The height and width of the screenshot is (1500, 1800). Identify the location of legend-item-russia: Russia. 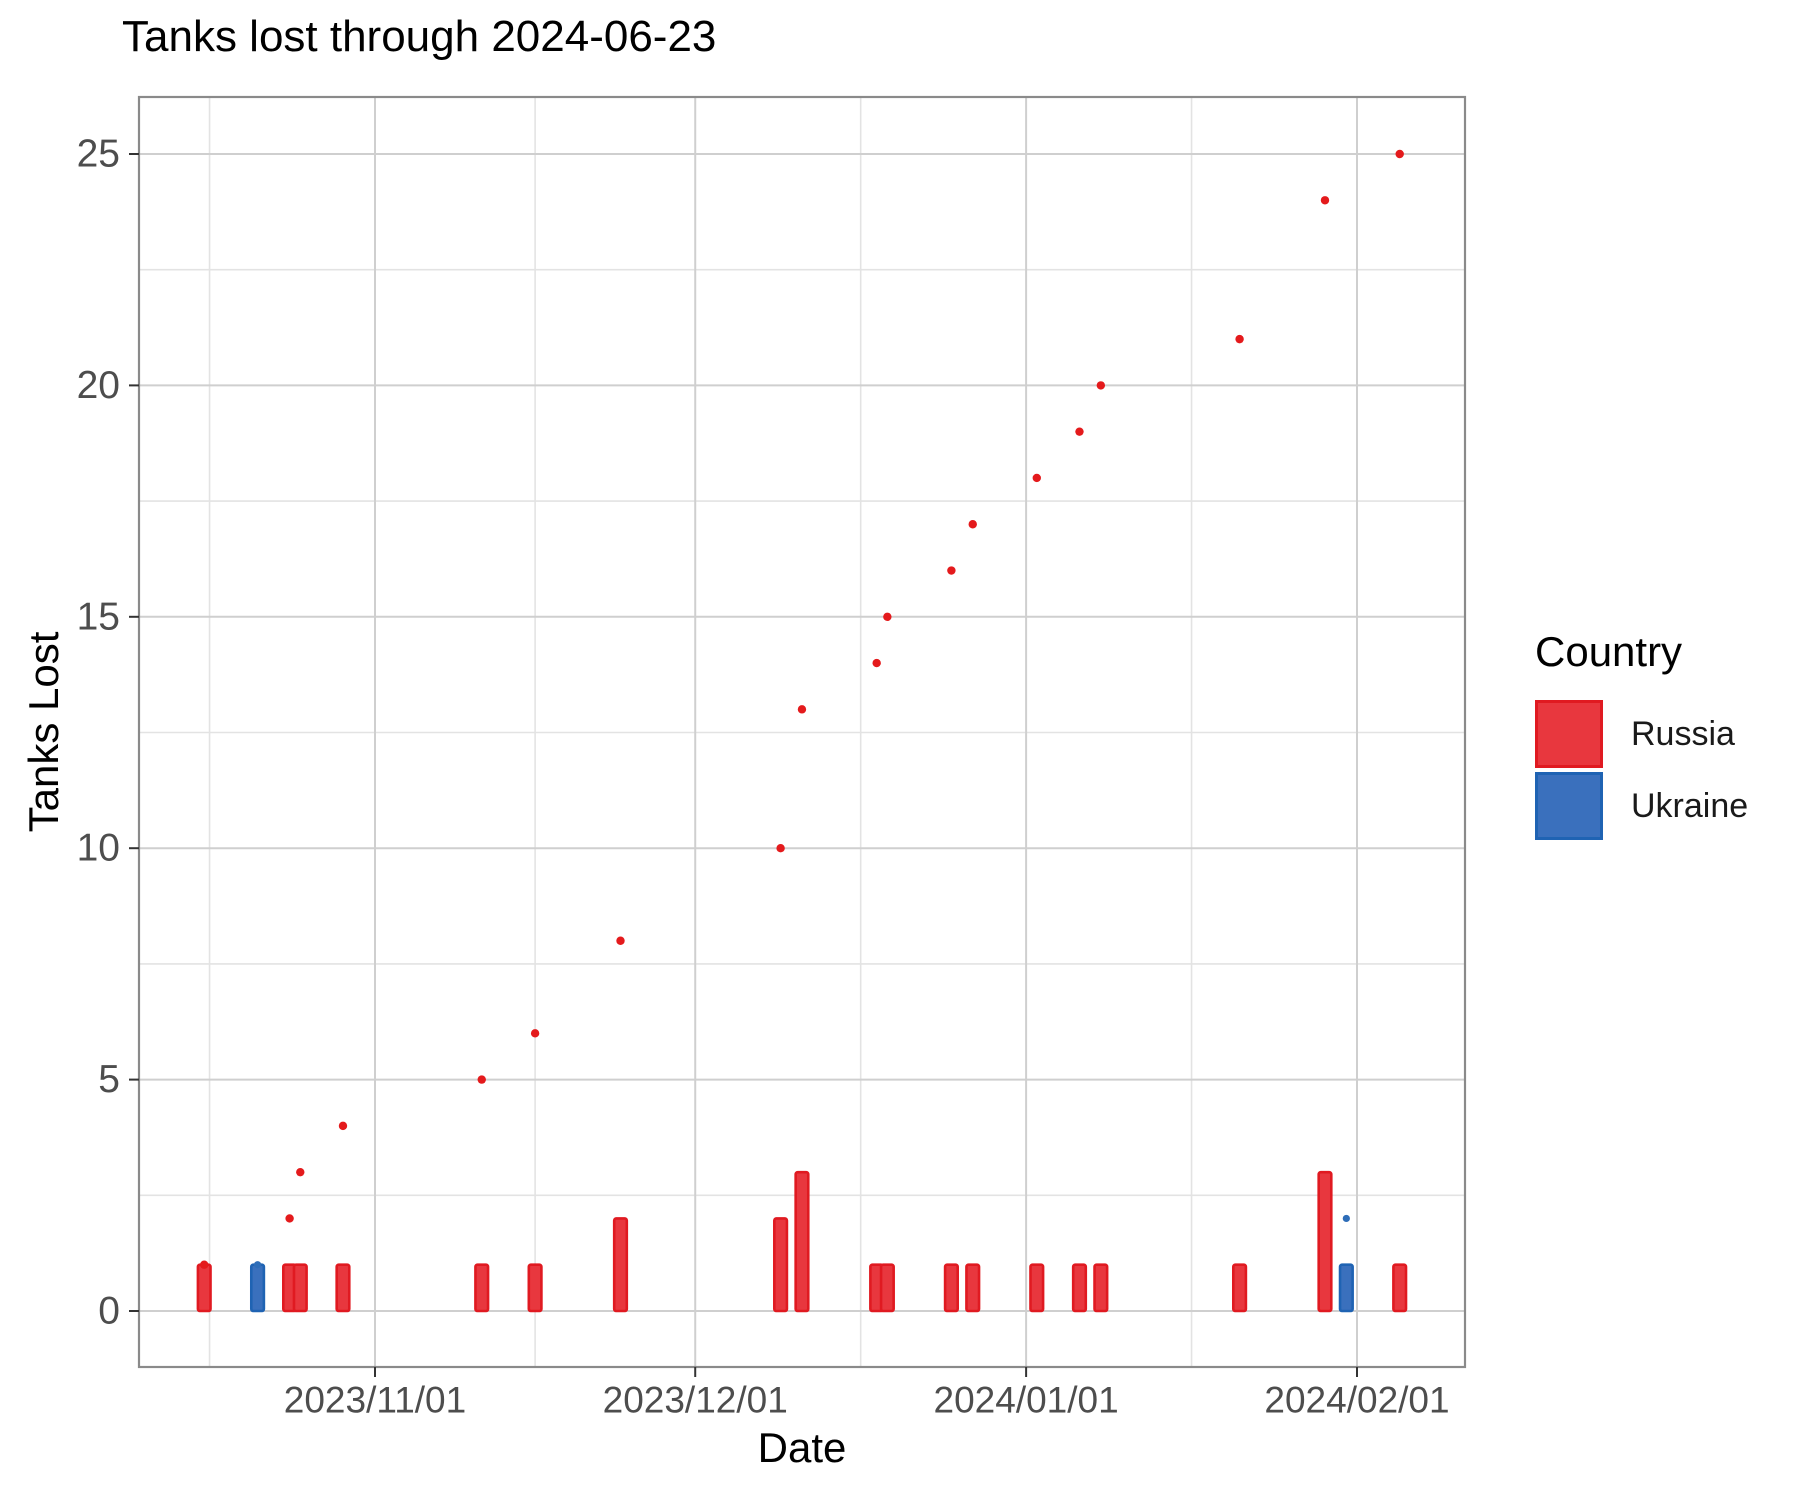
(1641, 734).